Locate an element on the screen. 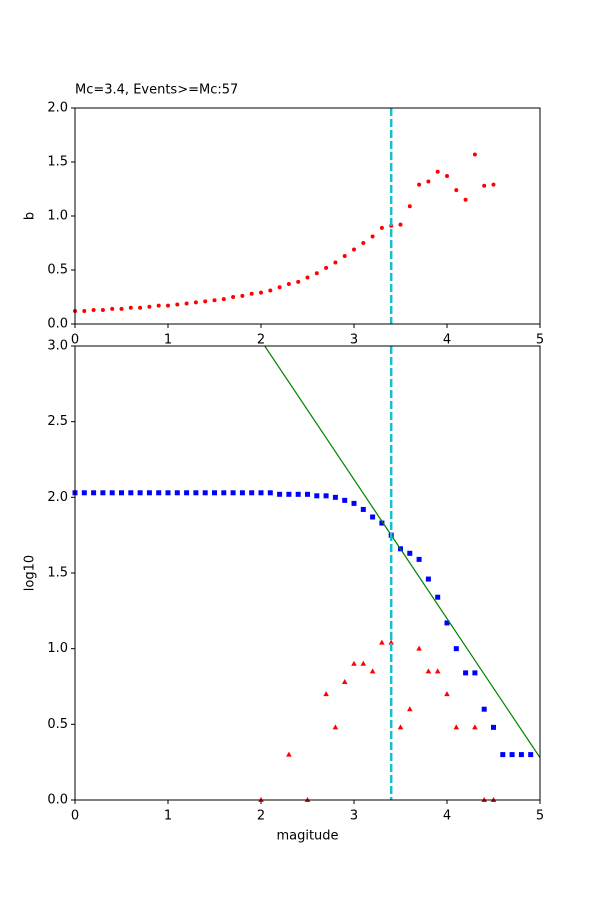 This screenshot has width=600, height=900. y-tick-label: 1.0 is located at coordinates (57, 648).